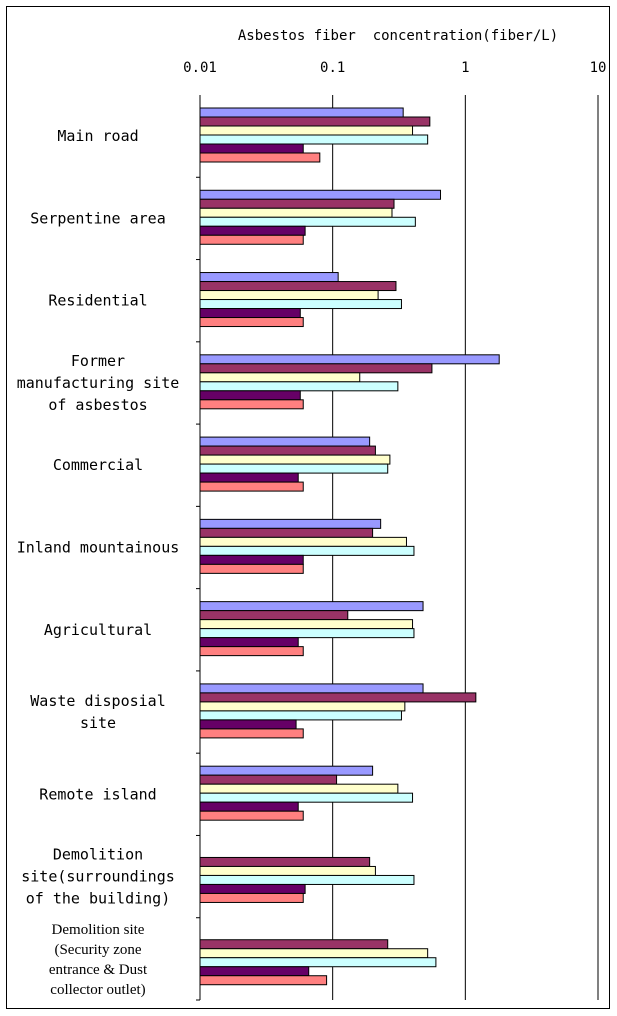  What do you see at coordinates (98, 465) in the screenshot?
I see `category-label: Commercial` at bounding box center [98, 465].